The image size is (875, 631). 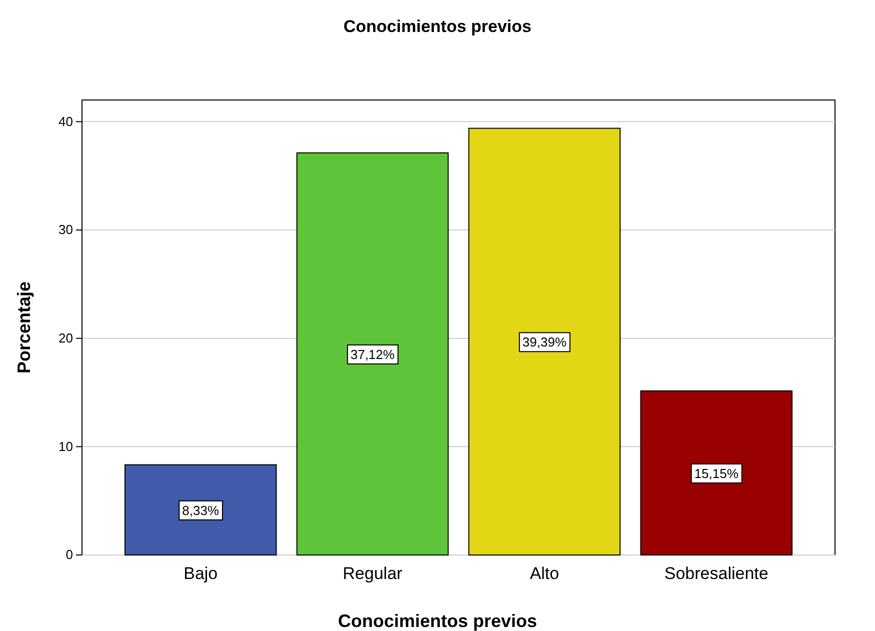 I want to click on y-tick-label: 10, so click(x=65, y=446).